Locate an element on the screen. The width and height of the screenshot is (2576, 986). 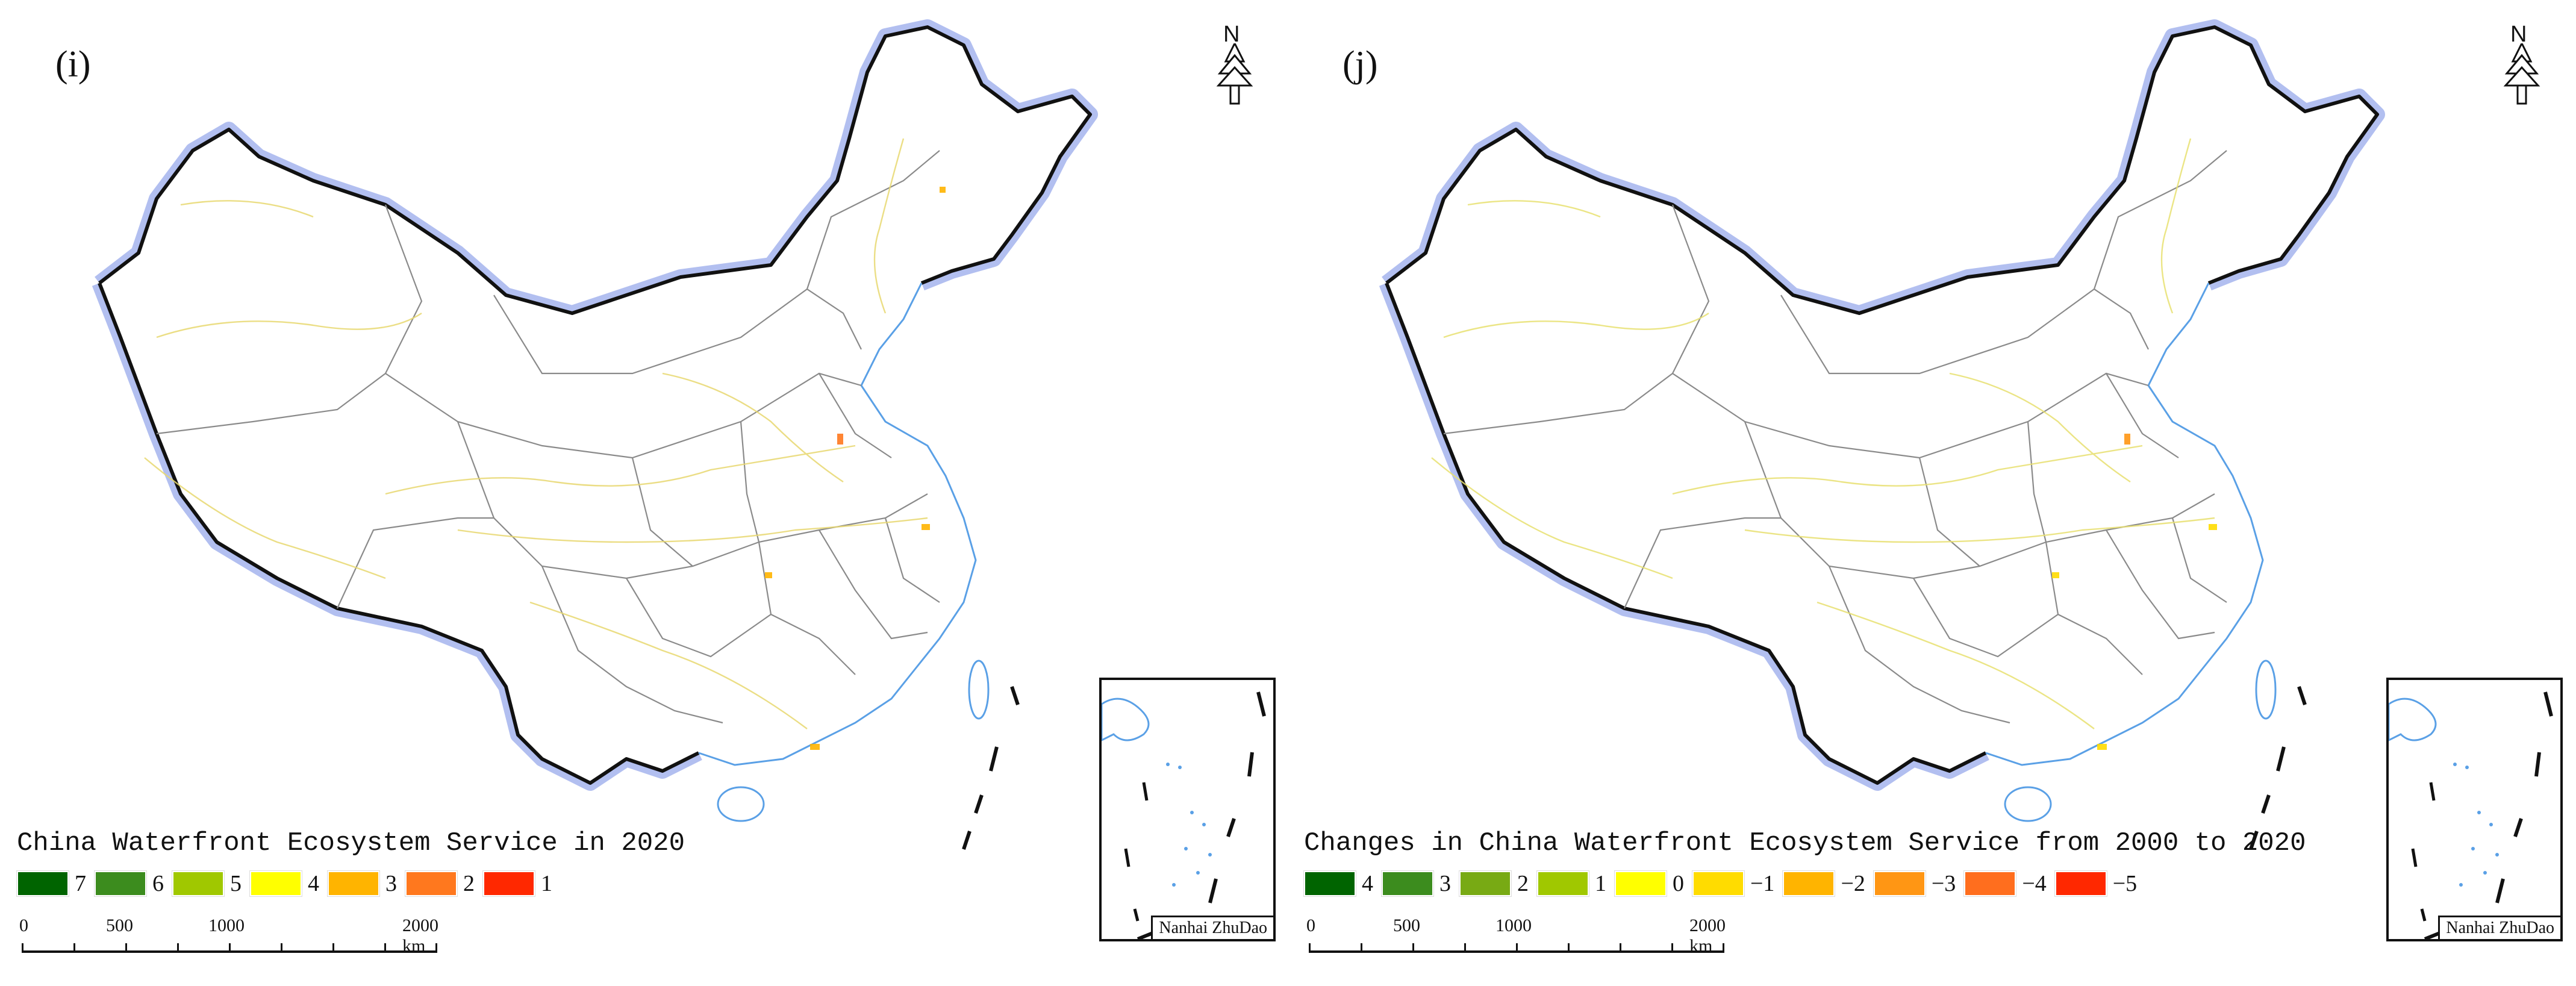
legend-value: −2 is located at coordinates (1853, 883).